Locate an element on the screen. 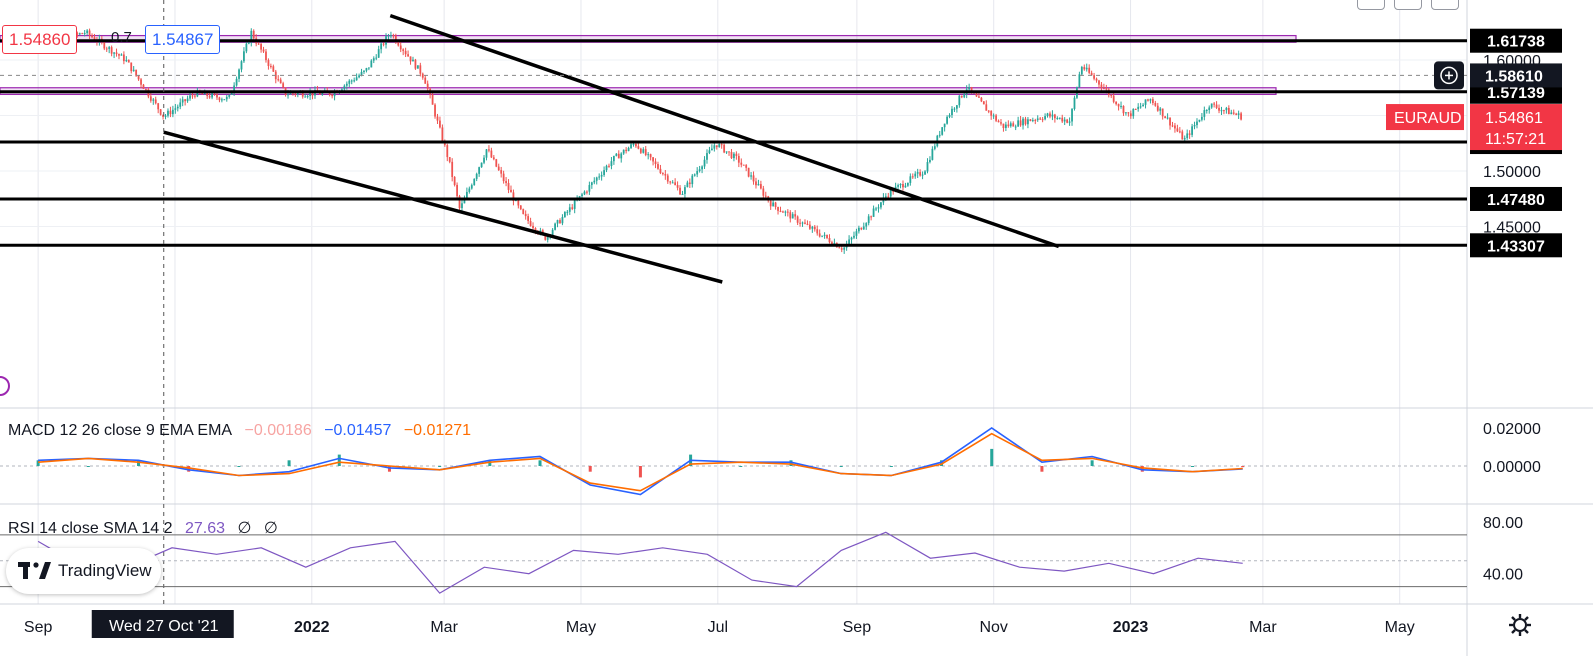  level-price-tag is located at coordinates (1516, 198).